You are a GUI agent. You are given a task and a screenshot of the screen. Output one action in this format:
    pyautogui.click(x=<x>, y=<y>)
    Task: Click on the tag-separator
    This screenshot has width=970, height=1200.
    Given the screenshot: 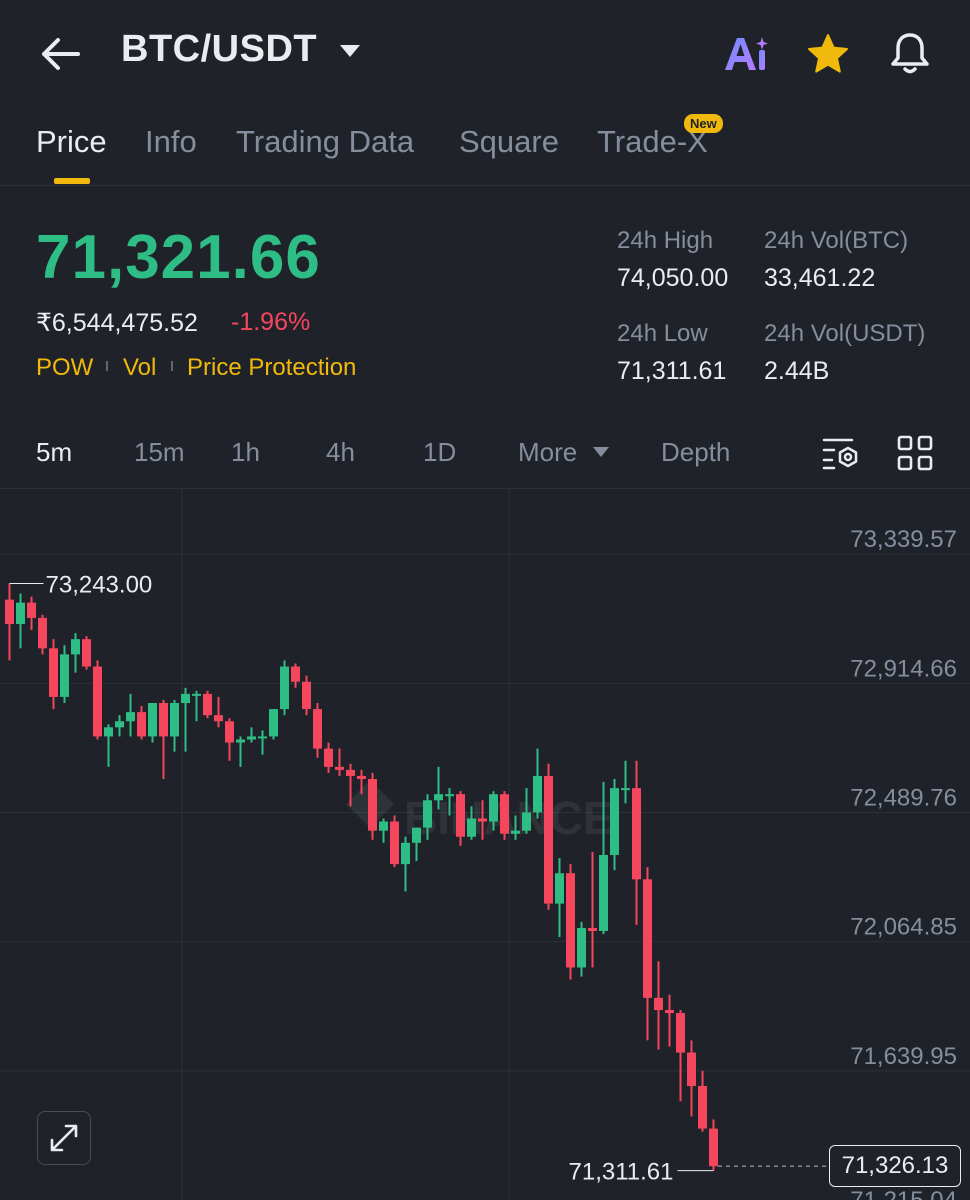 What is the action you would take?
    pyautogui.click(x=107, y=366)
    